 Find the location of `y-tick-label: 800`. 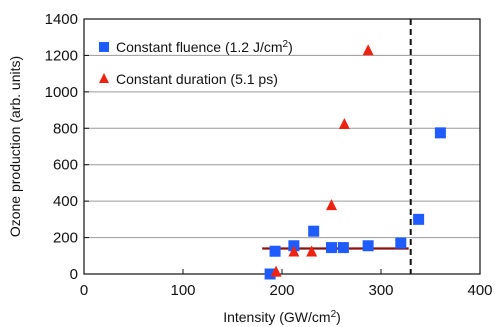

y-tick-label: 800 is located at coordinates (65, 128).